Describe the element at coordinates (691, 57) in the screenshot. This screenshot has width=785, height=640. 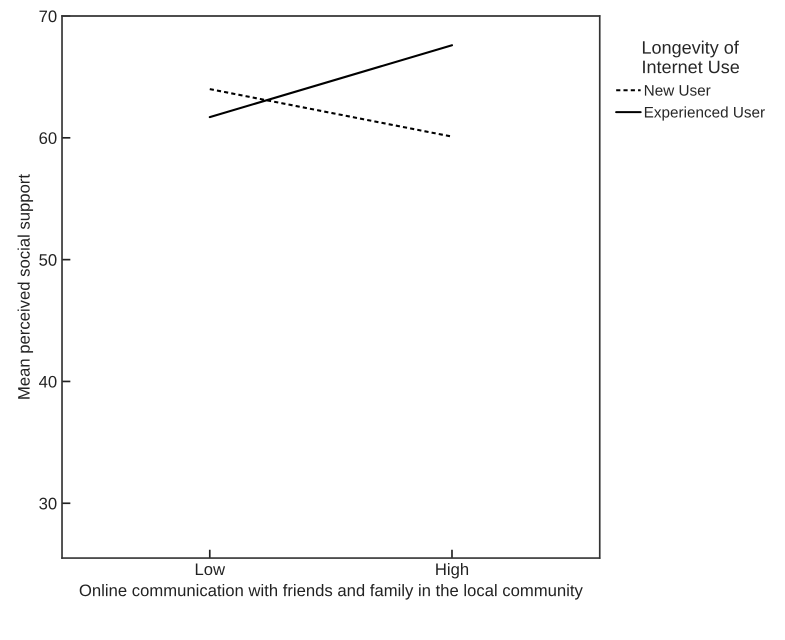
I see `legend-title: Longevity of Internet Use` at that location.